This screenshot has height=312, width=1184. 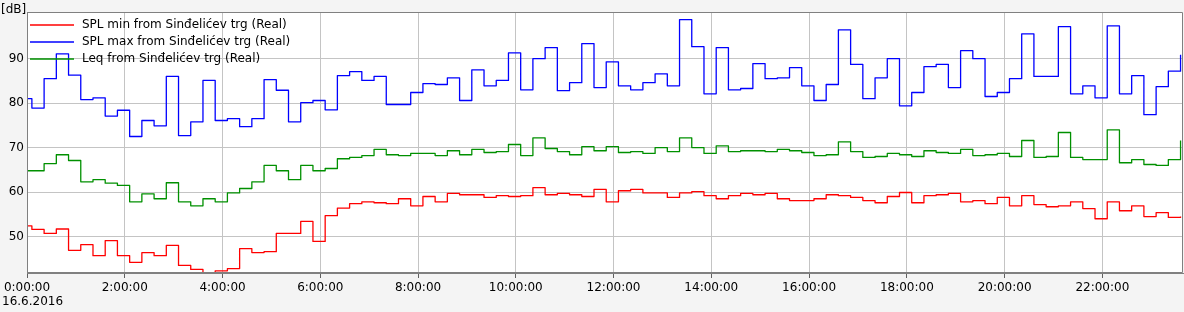 What do you see at coordinates (613, 287) in the screenshot?
I see `x-tick-label: 12:00:00` at bounding box center [613, 287].